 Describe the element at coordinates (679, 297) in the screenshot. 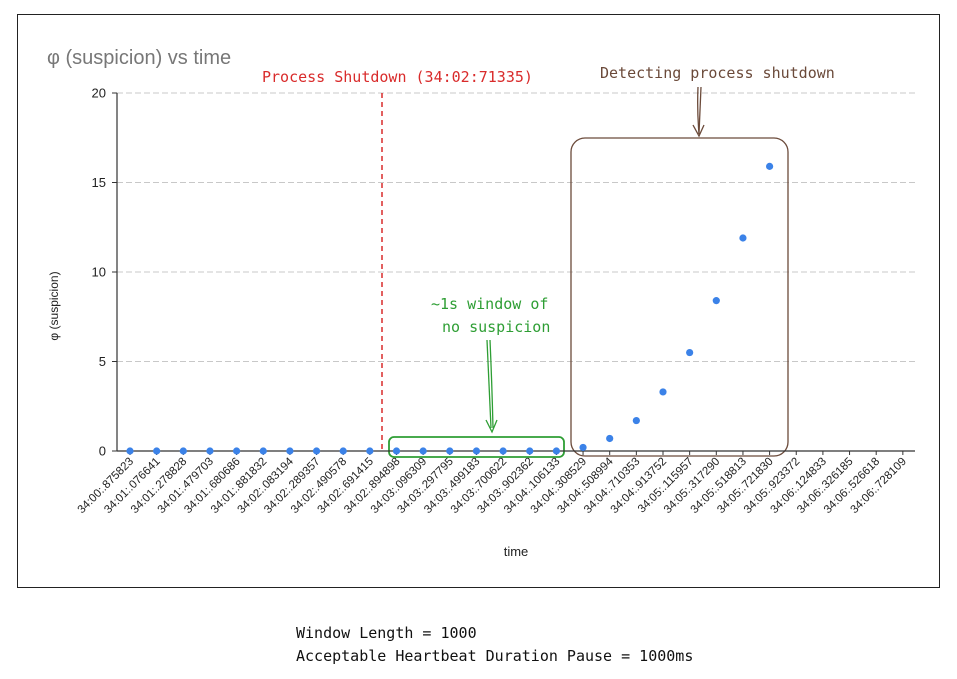

I see `detecting-box` at that location.